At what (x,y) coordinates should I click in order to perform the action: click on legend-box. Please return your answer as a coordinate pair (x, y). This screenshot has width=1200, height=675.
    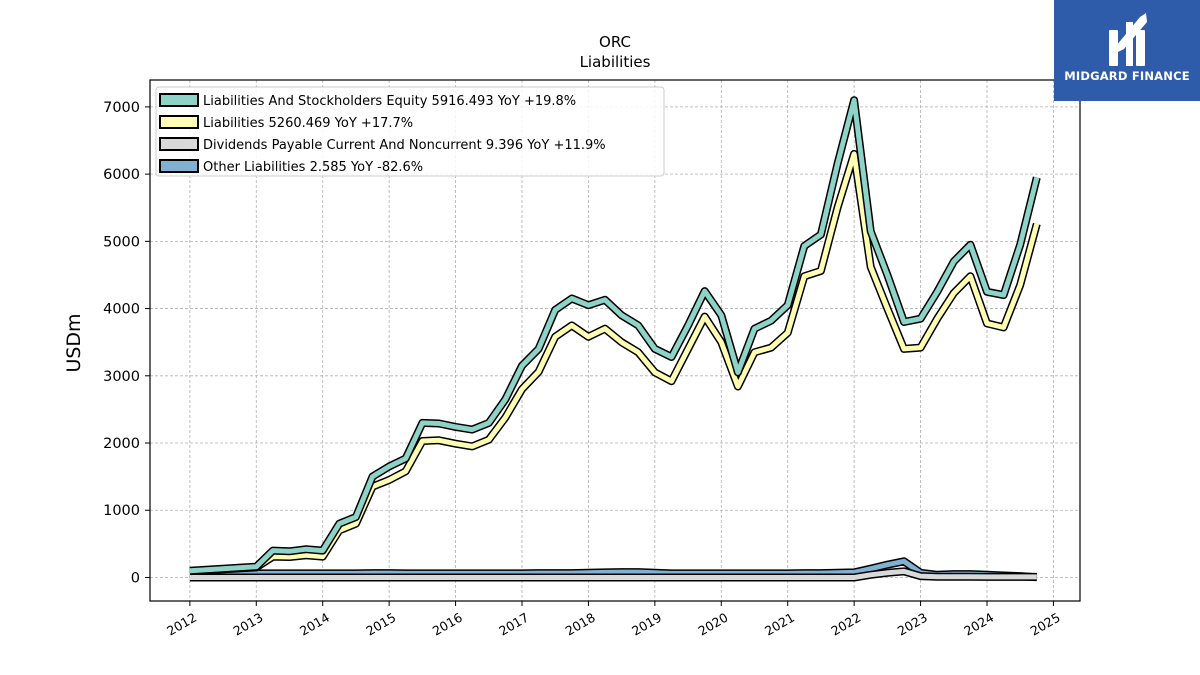
    Looking at the image, I should click on (410, 131).